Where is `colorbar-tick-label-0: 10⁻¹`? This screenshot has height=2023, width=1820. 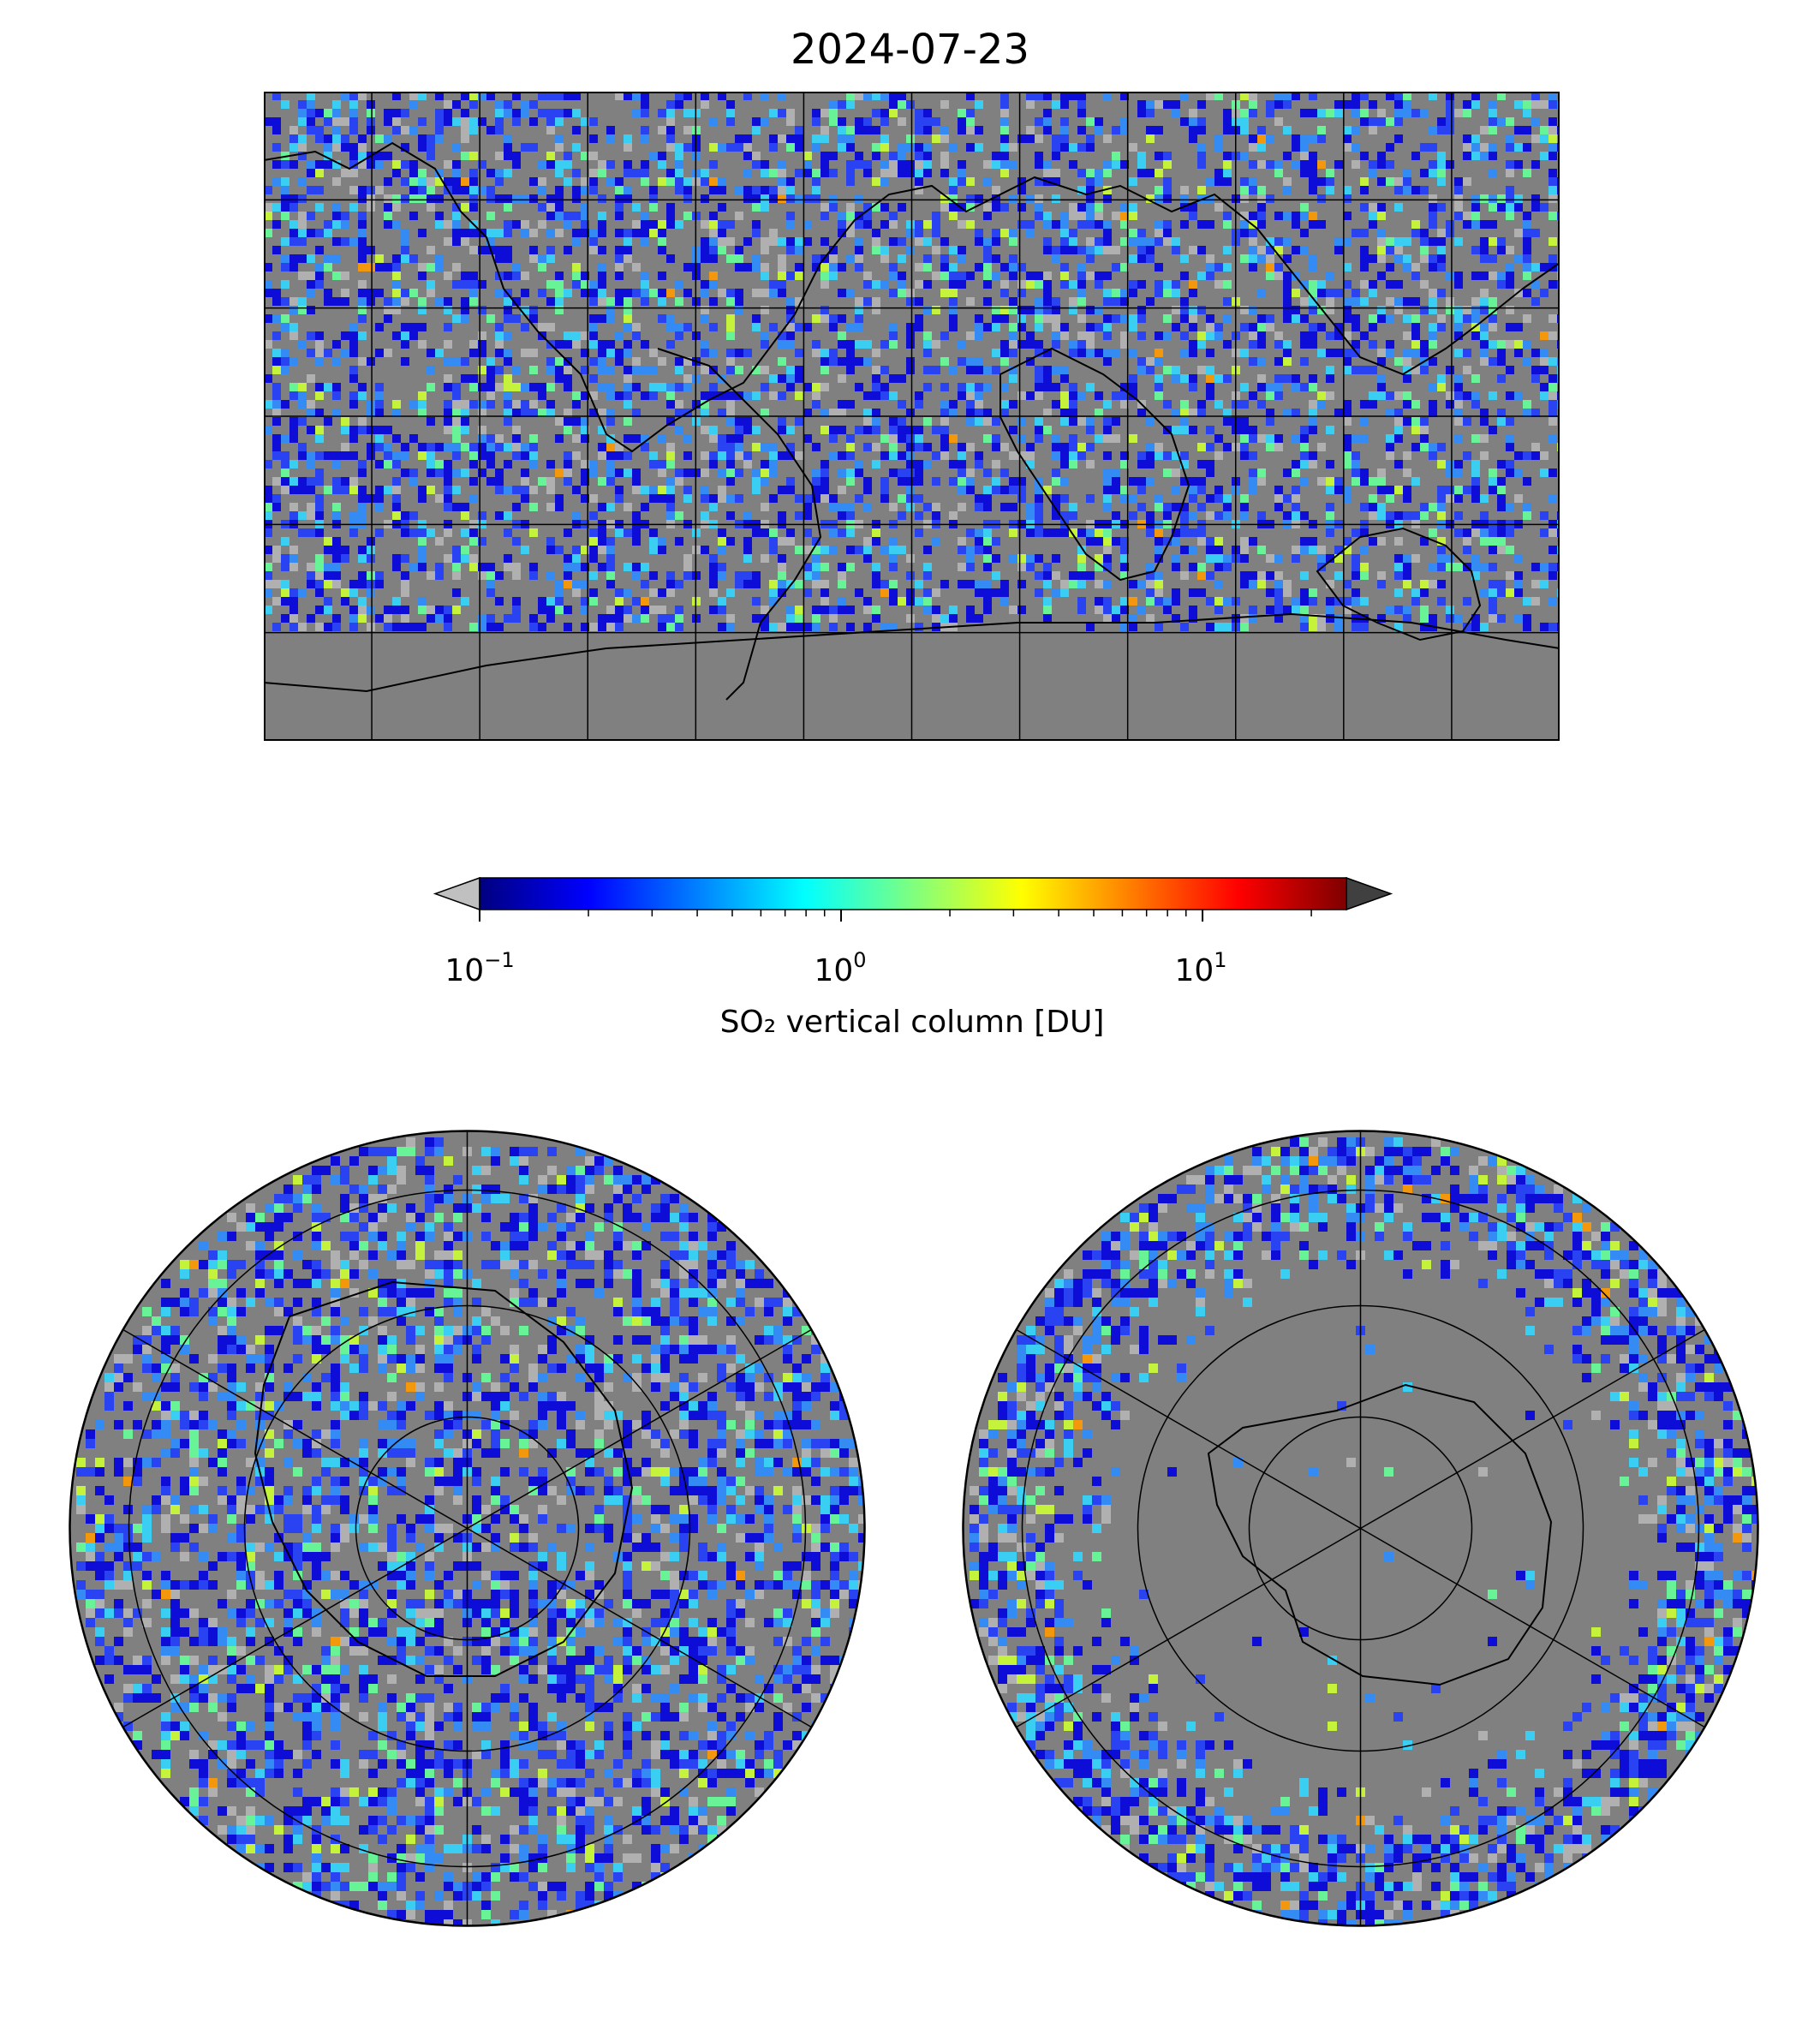
colorbar-tick-label-0: 10⁻¹ is located at coordinates (480, 968).